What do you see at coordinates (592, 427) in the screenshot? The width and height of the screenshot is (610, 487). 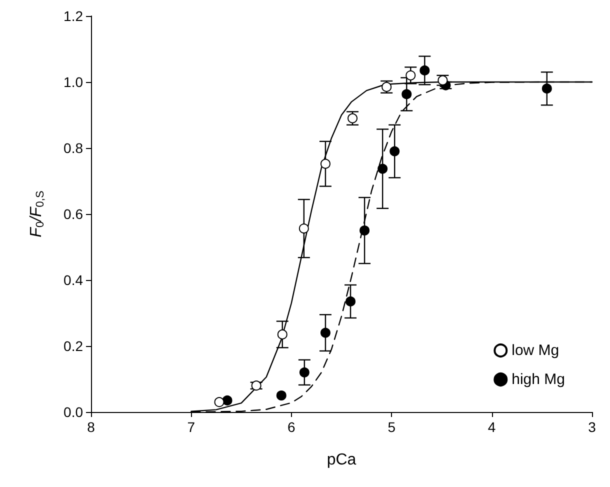 I see `x-tick-label: 3` at bounding box center [592, 427].